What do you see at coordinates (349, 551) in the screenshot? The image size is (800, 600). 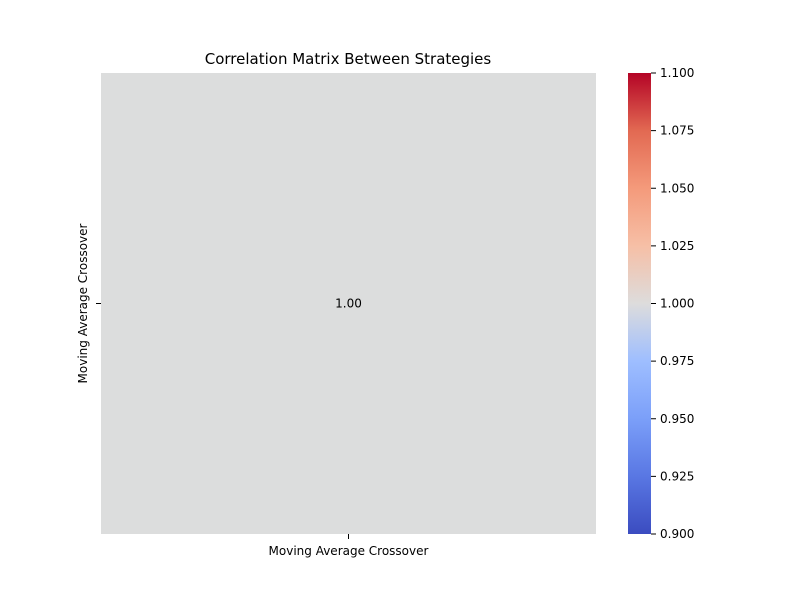 I see `x-tick-label: Moving Average Crossover` at bounding box center [349, 551].